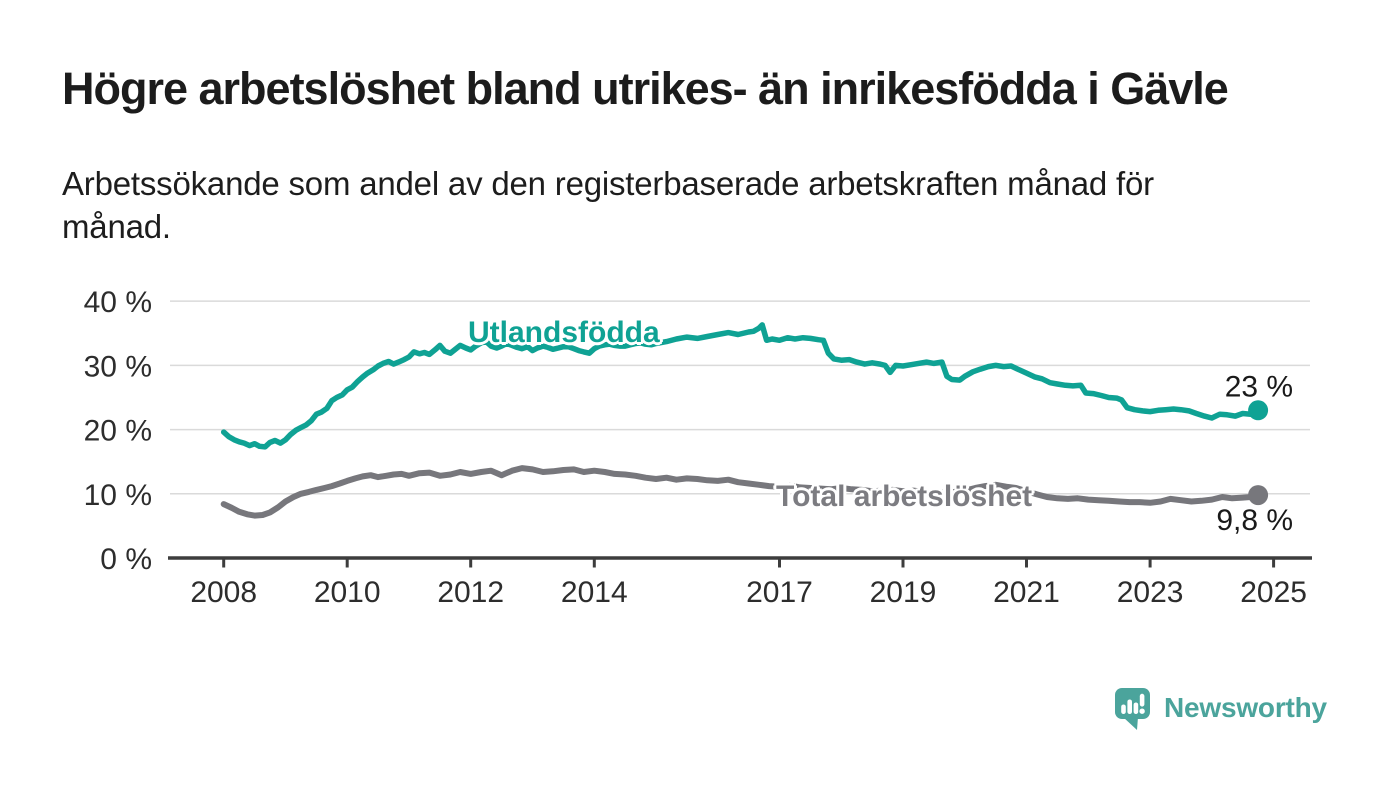 The height and width of the screenshot is (794, 1400). What do you see at coordinates (1258, 495) in the screenshot?
I see `end-dot-total` at bounding box center [1258, 495].